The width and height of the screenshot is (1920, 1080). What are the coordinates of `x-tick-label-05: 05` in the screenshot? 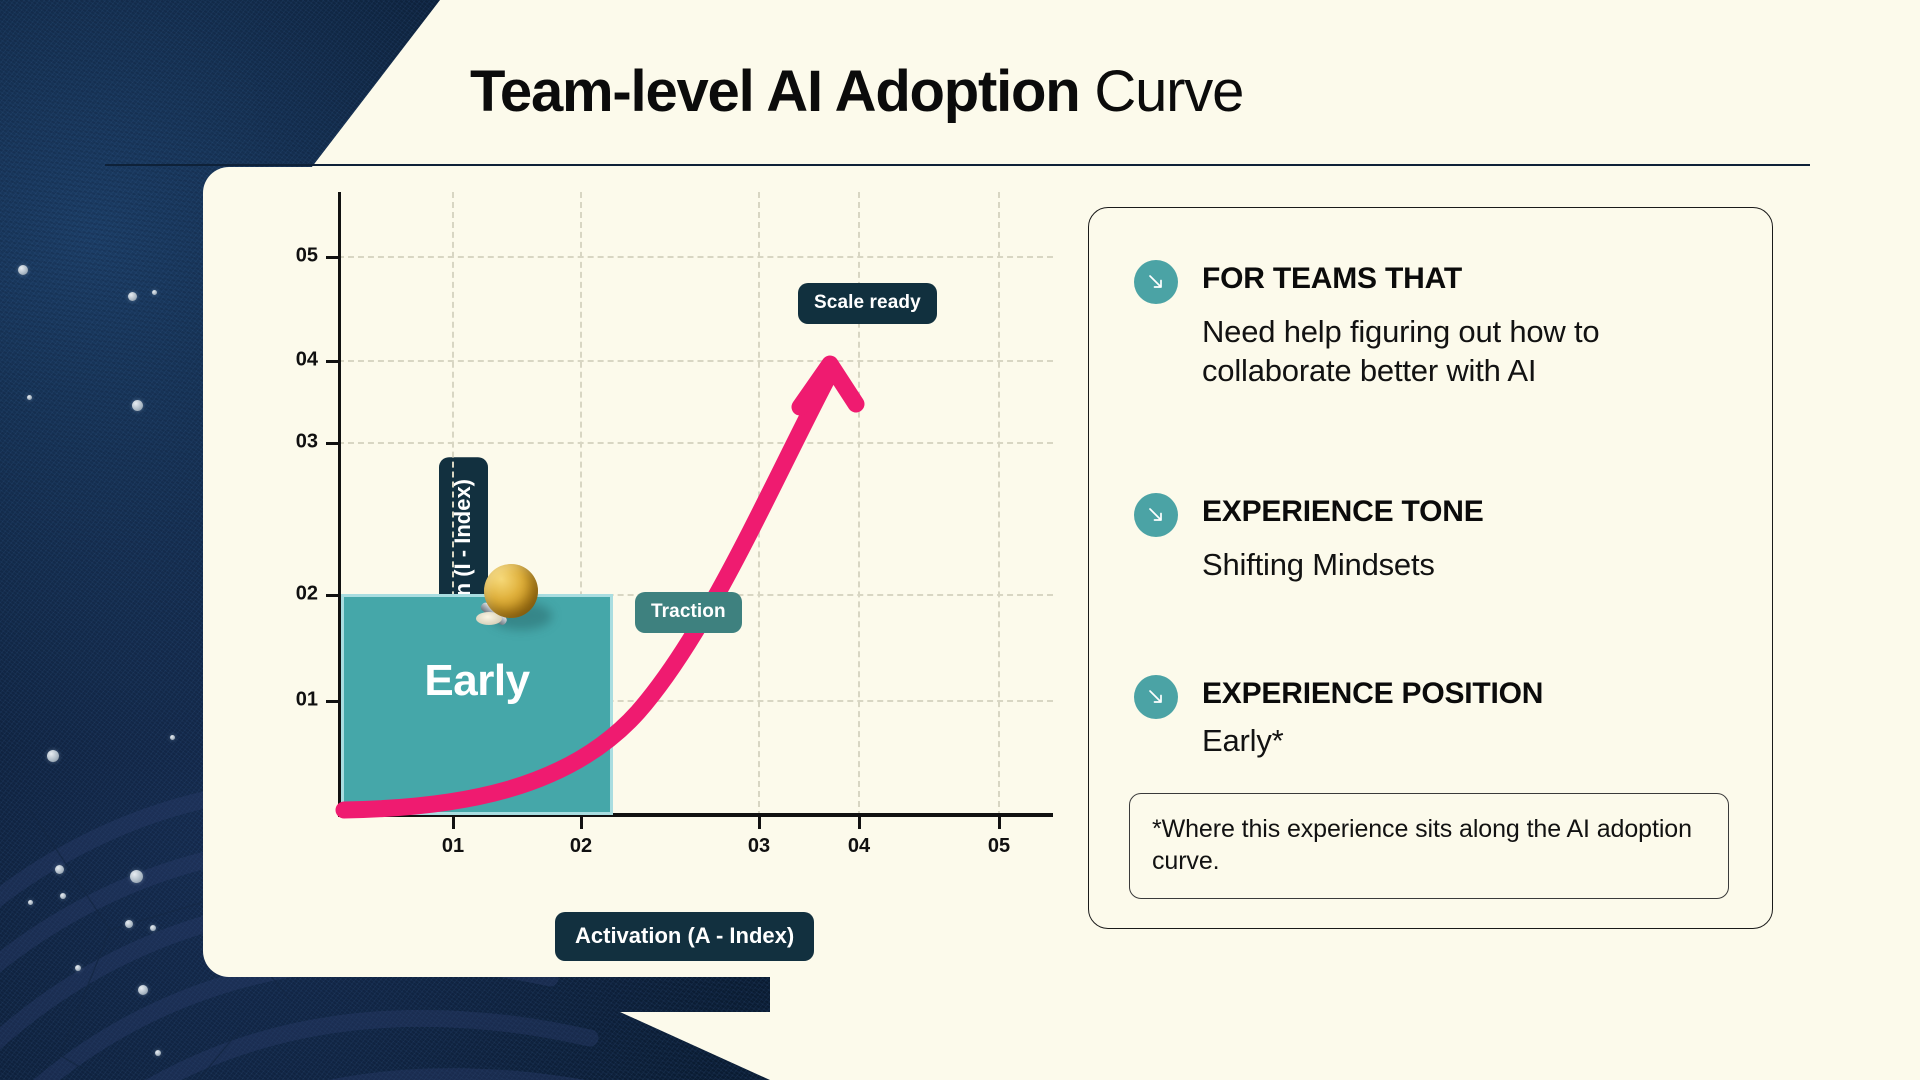 It's located at (999, 846).